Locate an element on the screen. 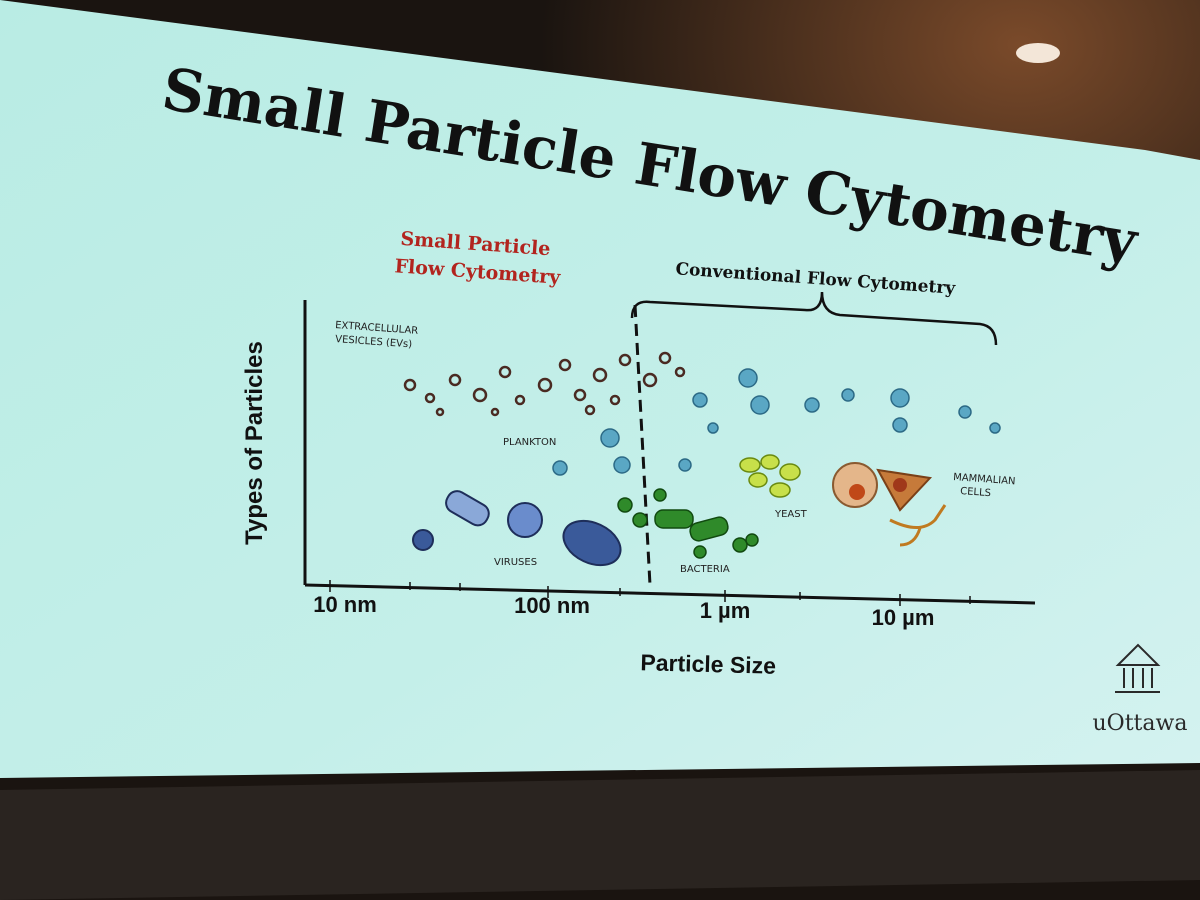 This screenshot has width=1200, height=900. yeast-particles is located at coordinates (770, 476).